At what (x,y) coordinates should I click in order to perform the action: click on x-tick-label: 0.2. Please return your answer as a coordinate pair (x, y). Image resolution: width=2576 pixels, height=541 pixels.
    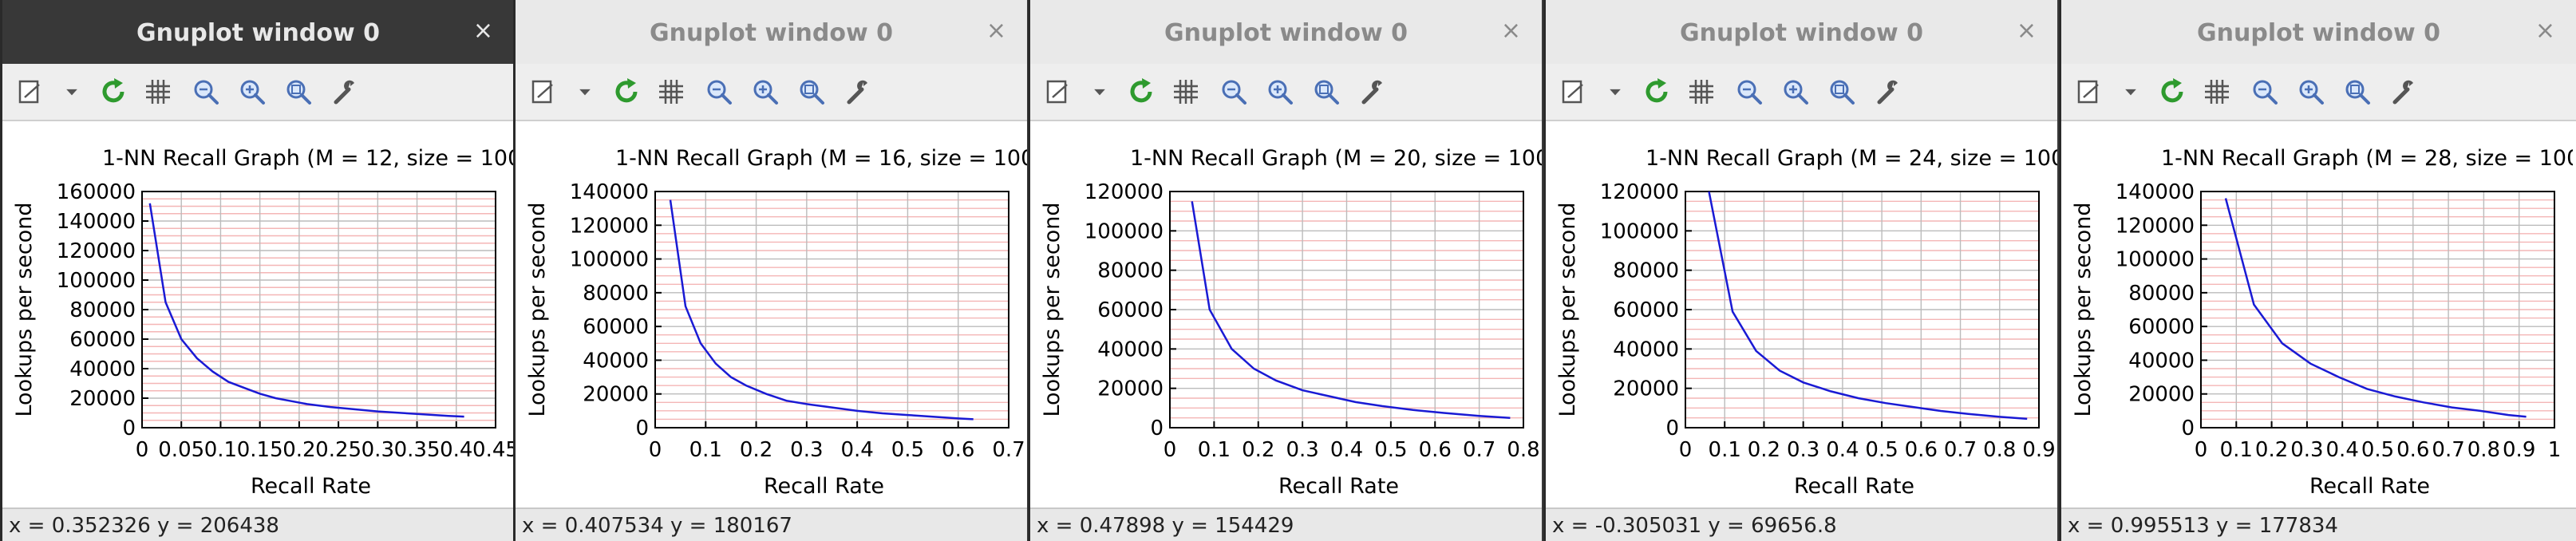
    Looking at the image, I should click on (756, 450).